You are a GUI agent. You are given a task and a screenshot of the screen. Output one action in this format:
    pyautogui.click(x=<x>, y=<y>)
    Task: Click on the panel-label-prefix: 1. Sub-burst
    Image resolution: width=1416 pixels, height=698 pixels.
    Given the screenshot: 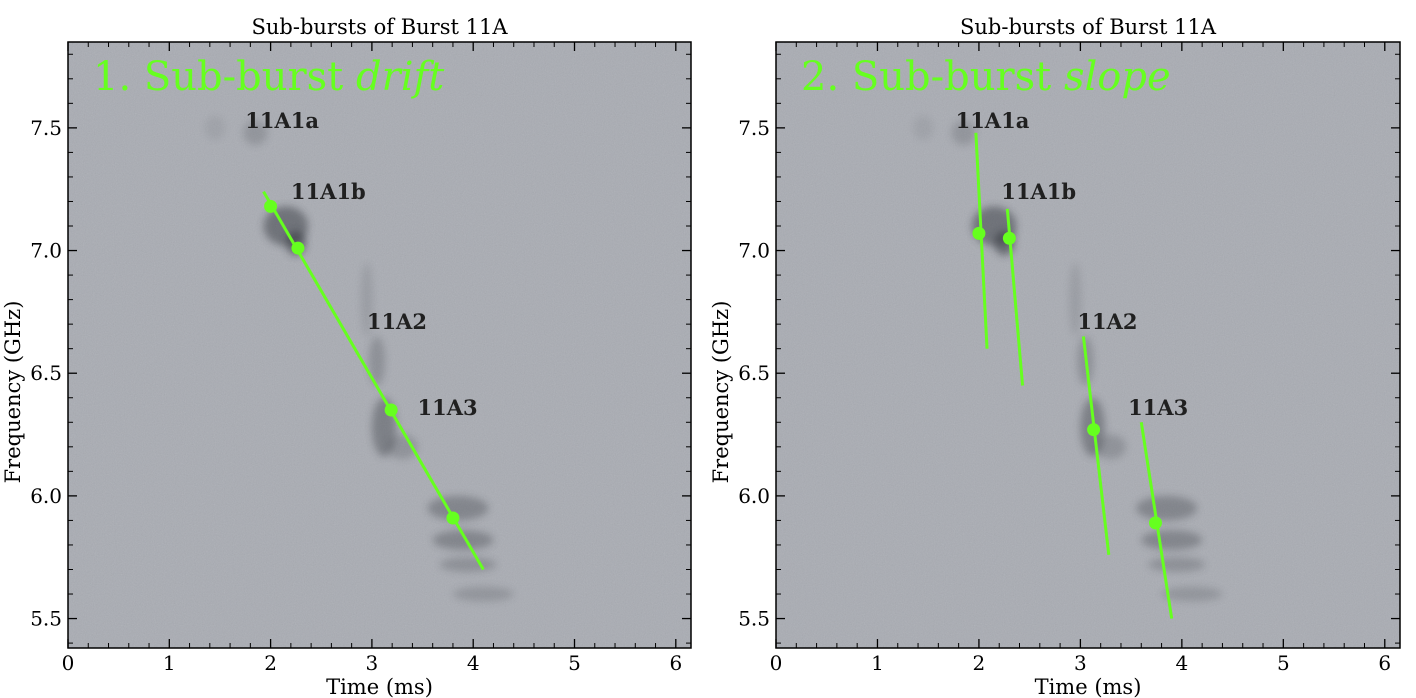 What is the action you would take?
    pyautogui.click(x=224, y=77)
    